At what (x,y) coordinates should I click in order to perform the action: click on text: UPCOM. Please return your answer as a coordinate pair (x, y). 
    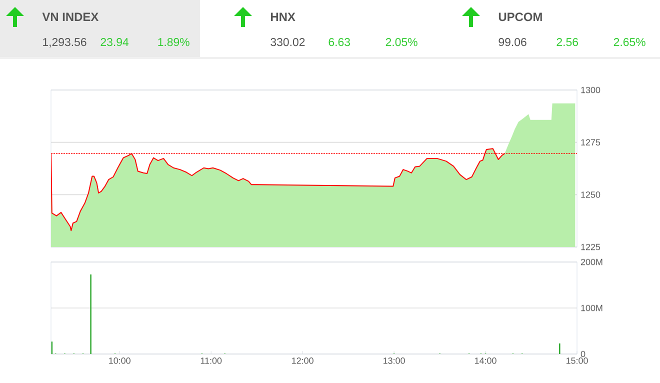
    Looking at the image, I should click on (520, 17).